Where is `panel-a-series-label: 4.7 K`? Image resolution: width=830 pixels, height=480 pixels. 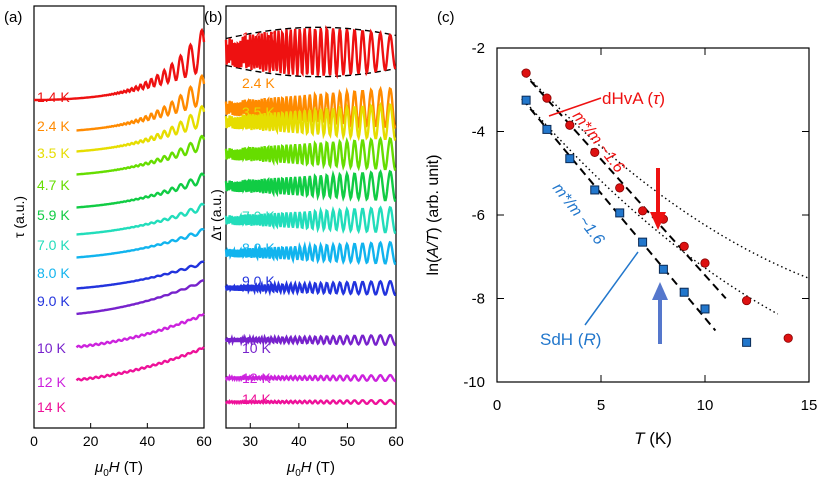
panel-a-series-label: 4.7 K is located at coordinates (53, 185).